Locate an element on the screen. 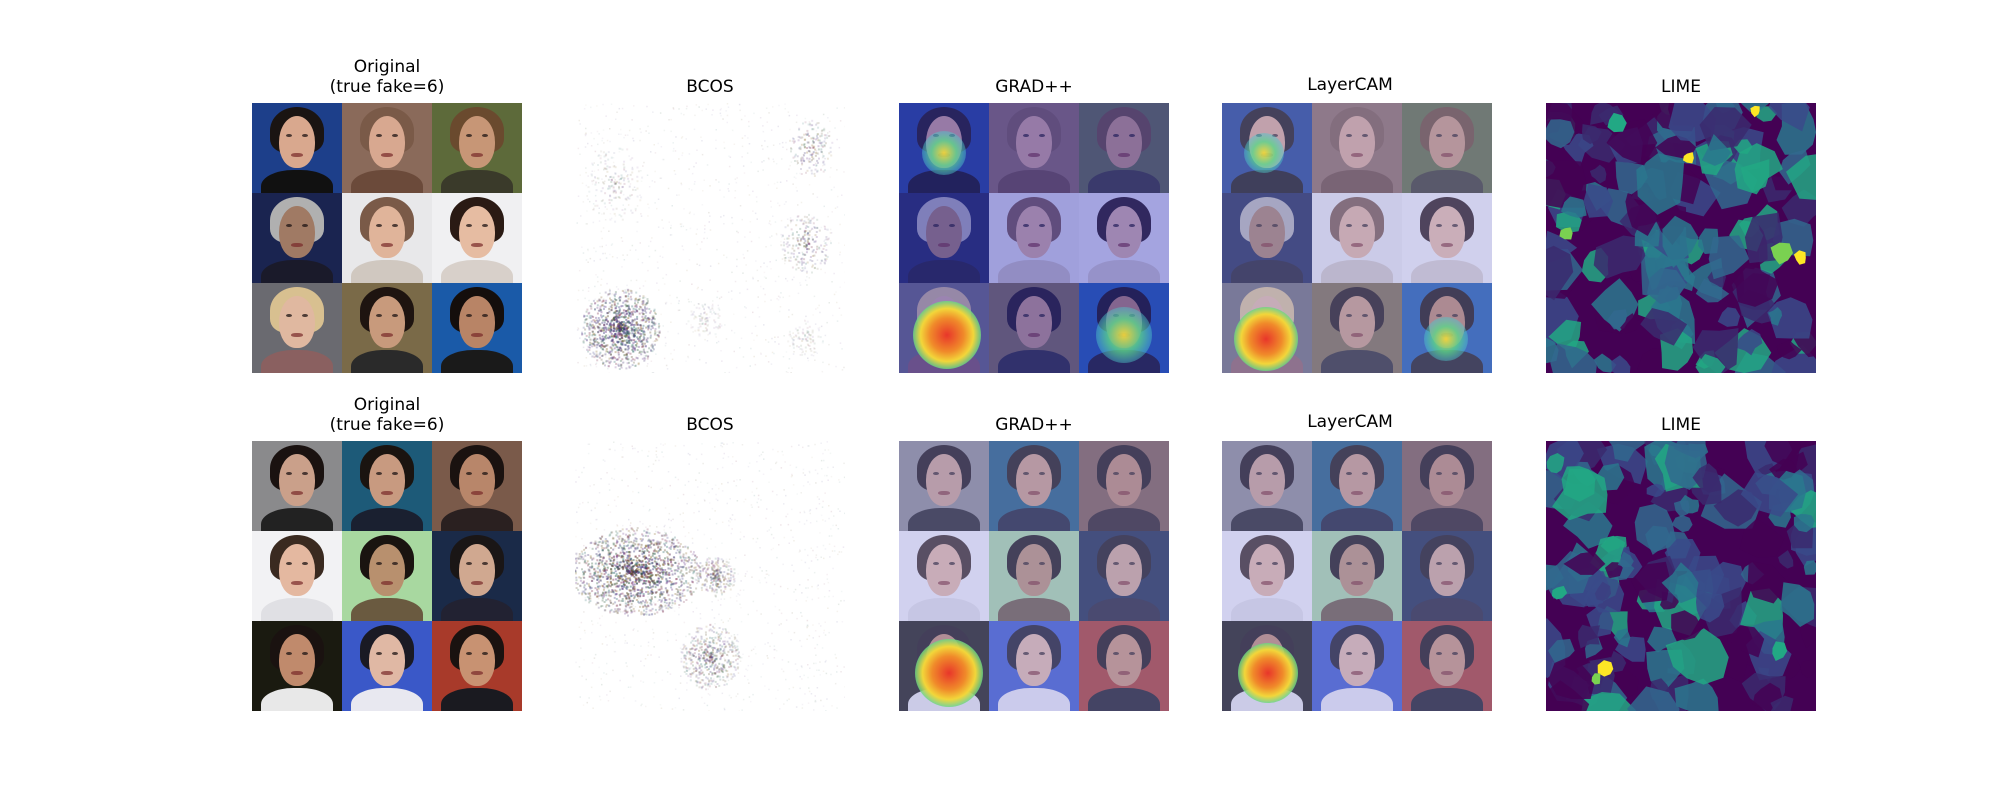 The image size is (2000, 800). row2-gradpp-heatmap is located at coordinates (1034, 576).